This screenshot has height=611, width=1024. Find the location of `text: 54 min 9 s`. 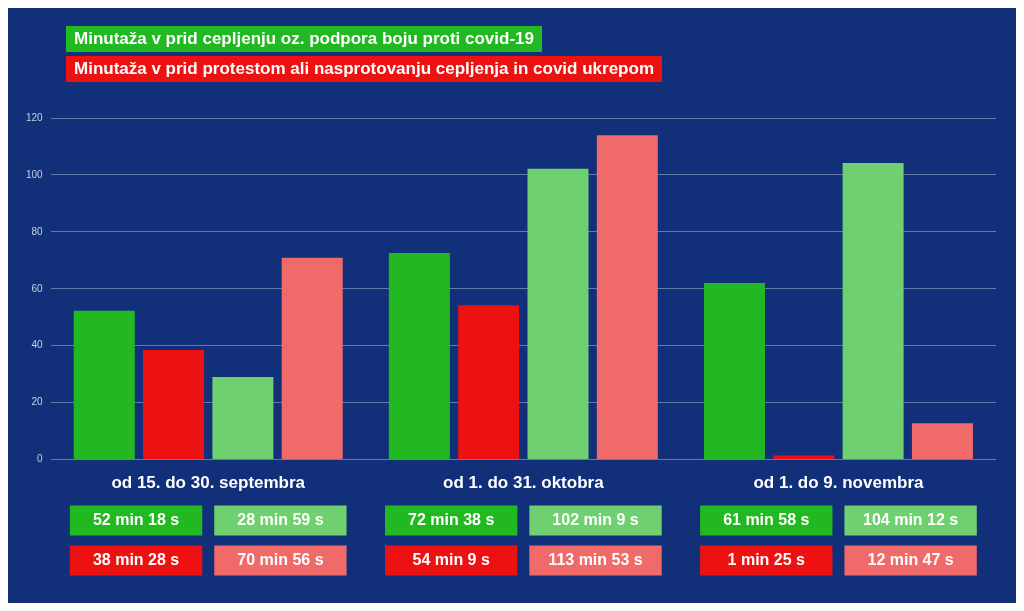

text: 54 min 9 s is located at coordinates (451, 560).